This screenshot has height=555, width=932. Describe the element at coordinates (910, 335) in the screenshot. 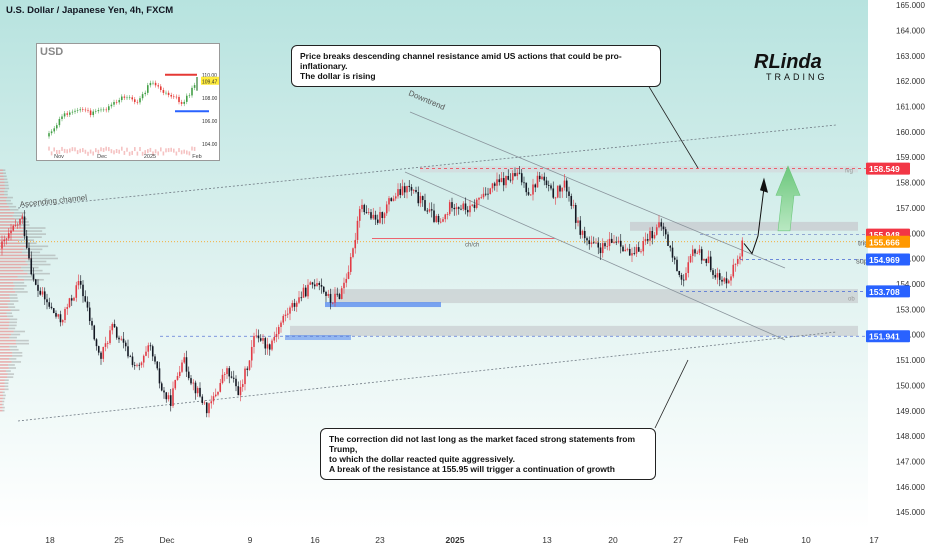

I see `price-tick: 152.000` at that location.